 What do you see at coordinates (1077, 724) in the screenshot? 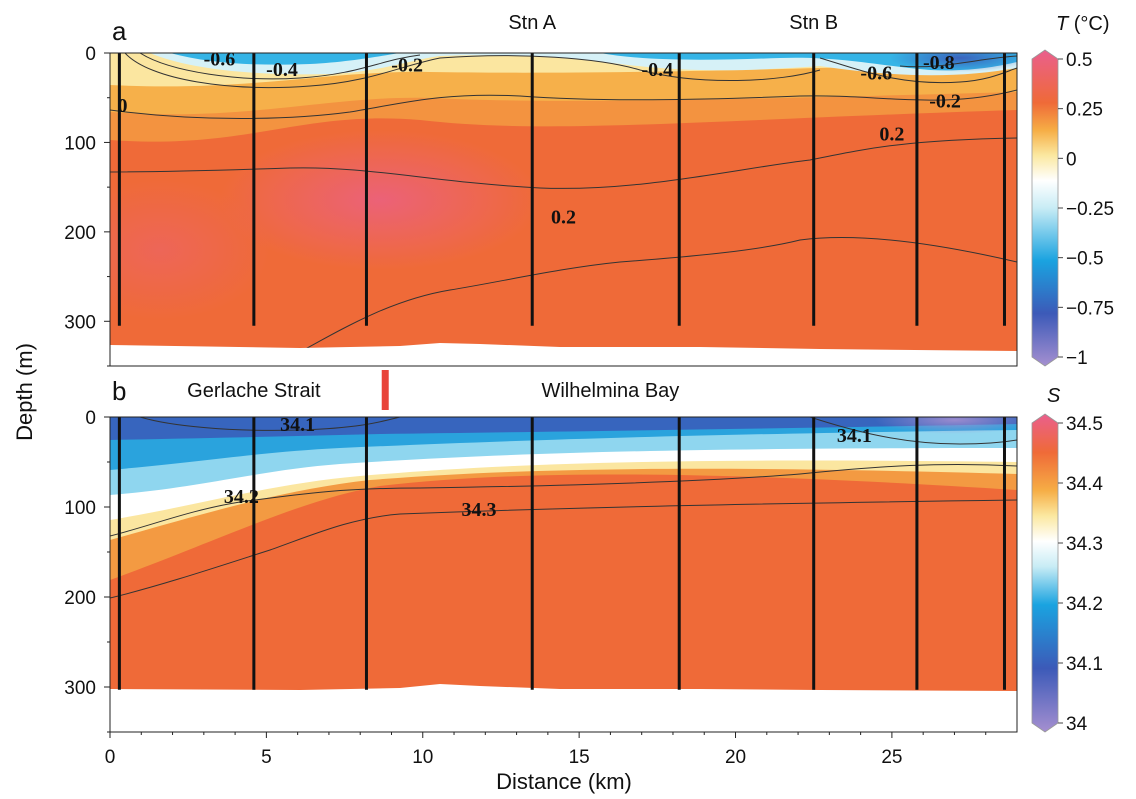
I see `colorbar-tick-label: 34` at bounding box center [1077, 724].